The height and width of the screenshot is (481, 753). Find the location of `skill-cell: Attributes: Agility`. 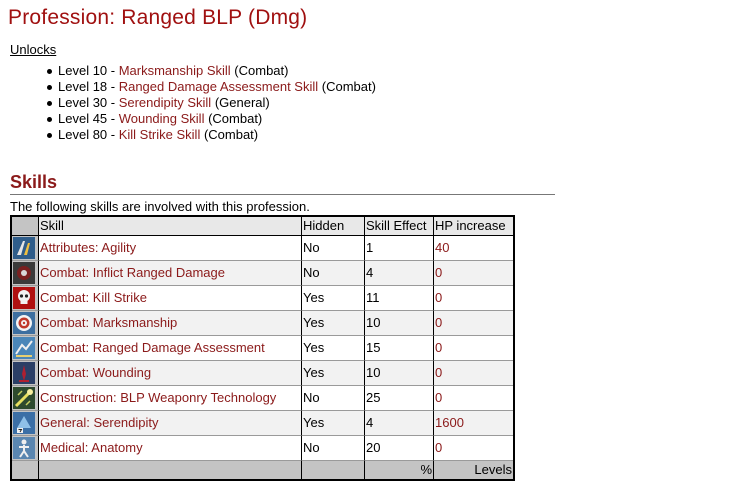

skill-cell: Attributes: Agility is located at coordinates (170, 248).